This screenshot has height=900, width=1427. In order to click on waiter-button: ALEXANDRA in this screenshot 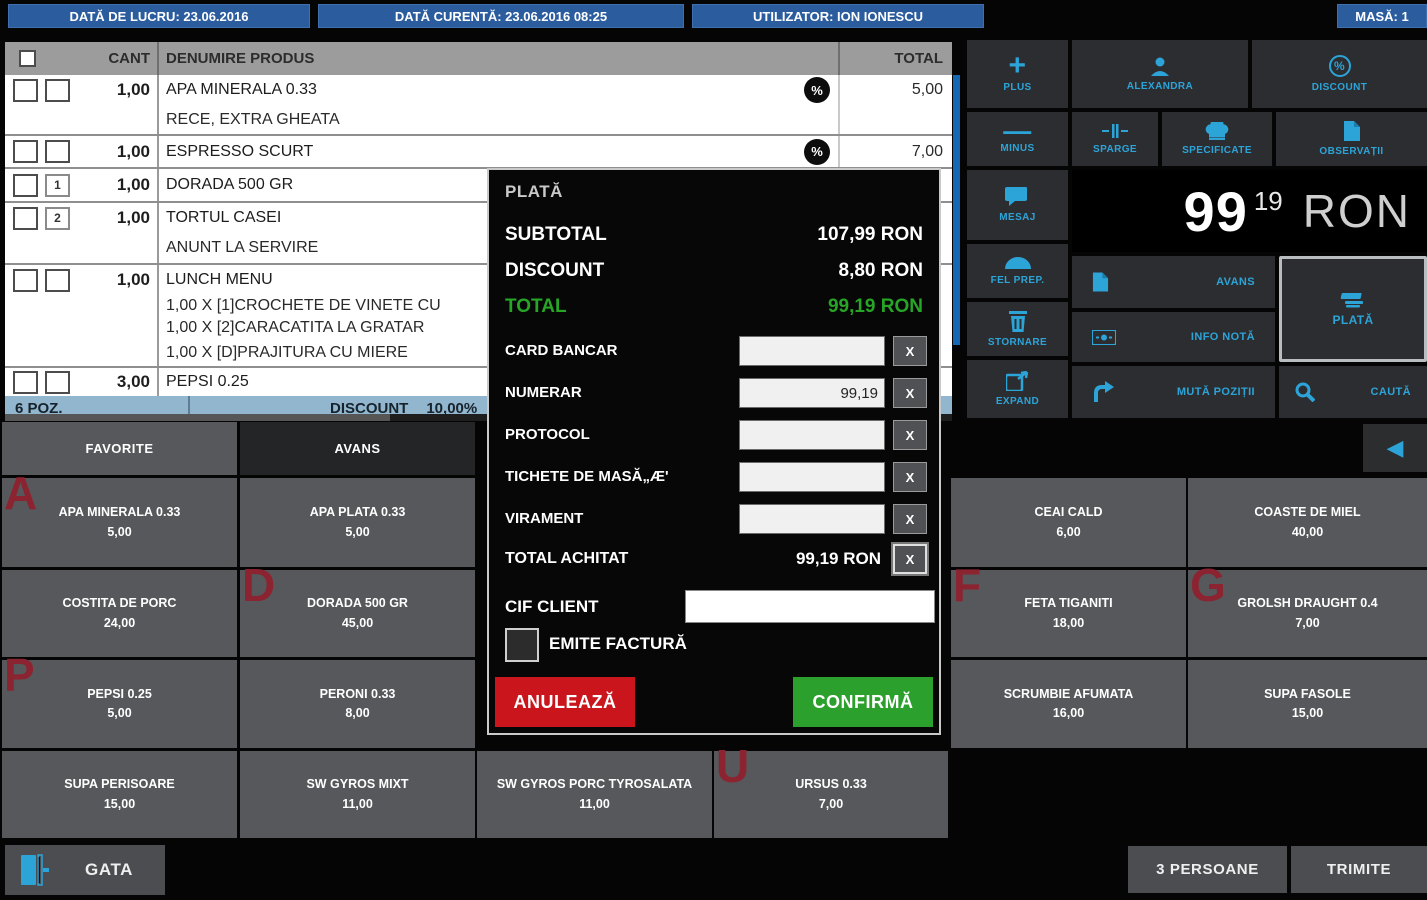, I will do `click(1160, 74)`.